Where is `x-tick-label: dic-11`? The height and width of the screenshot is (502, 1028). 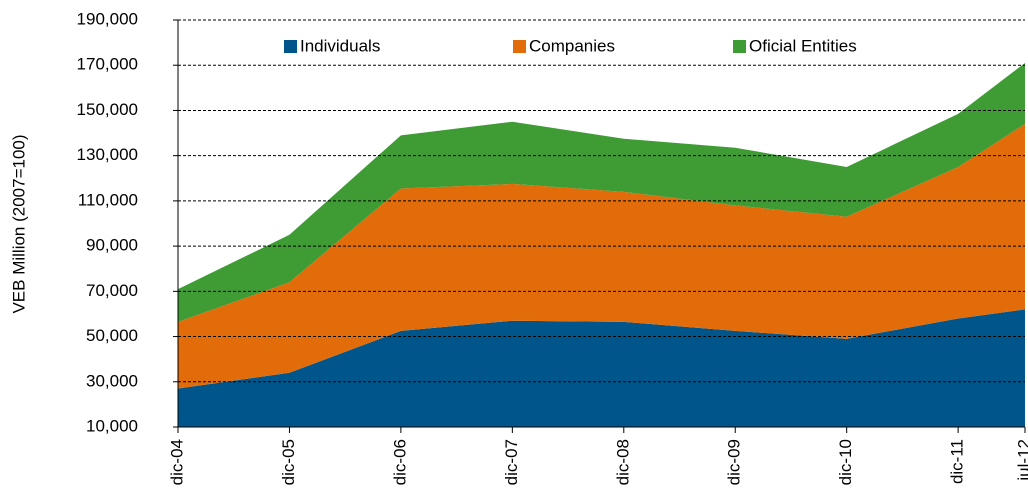 x-tick-label: dic-11 is located at coordinates (957, 461).